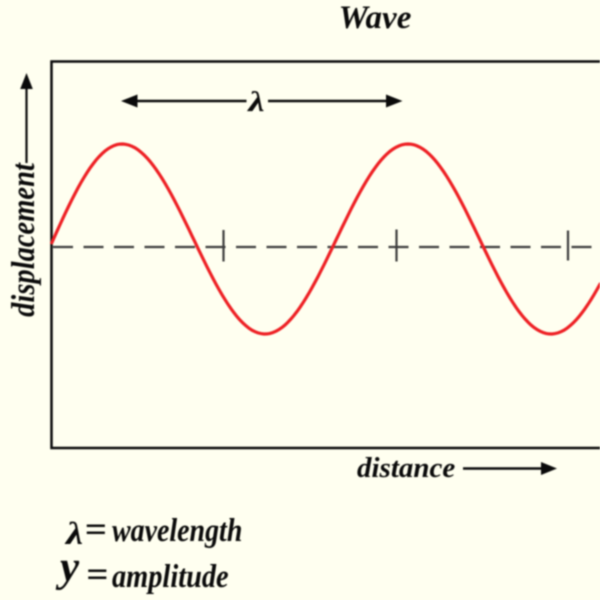  I want to click on svg-text: amplitude, so click(170, 576).